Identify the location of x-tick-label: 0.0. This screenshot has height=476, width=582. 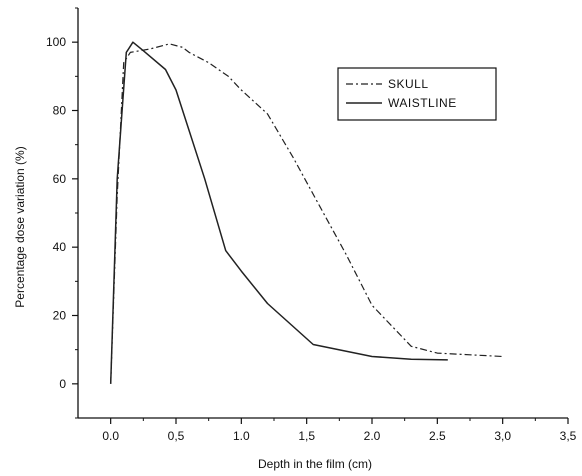
(110, 436).